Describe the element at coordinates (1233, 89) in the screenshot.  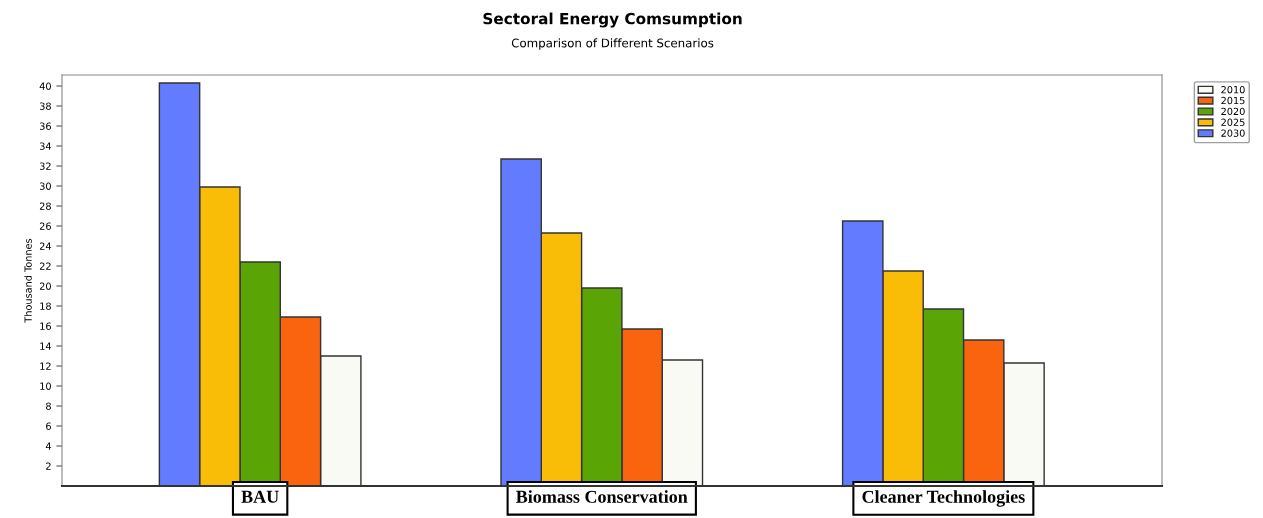
I see `legend-label: 2010` at that location.